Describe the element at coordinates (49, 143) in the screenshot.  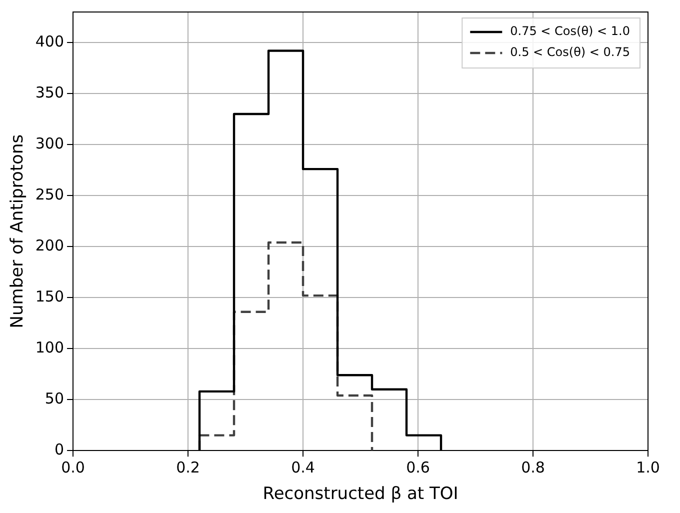
I see `y-tick-label: 300` at that location.